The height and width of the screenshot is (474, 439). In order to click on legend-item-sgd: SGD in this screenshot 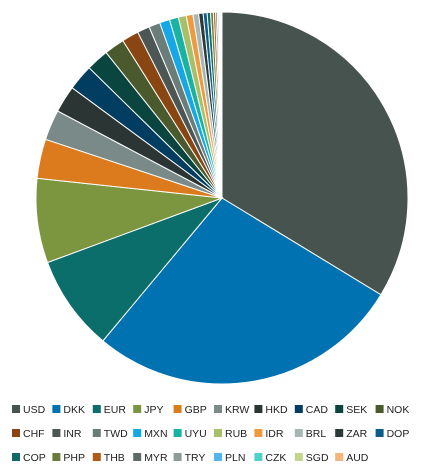, I will do `click(311, 458)`.